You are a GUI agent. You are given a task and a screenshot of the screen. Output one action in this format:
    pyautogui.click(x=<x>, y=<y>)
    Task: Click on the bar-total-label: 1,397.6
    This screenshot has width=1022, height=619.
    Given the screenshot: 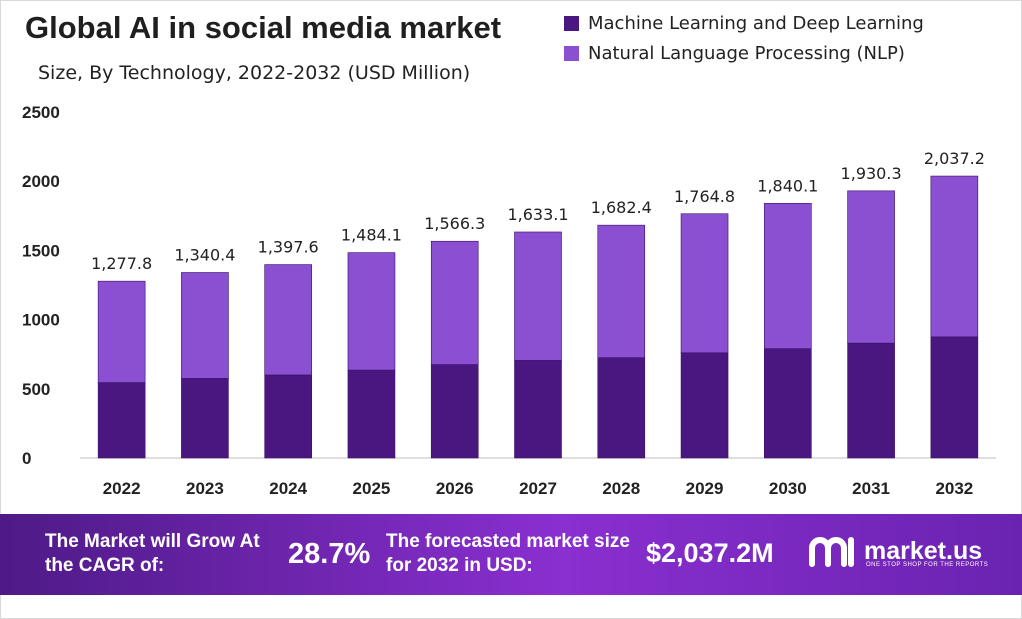 What is the action you would take?
    pyautogui.click(x=288, y=247)
    